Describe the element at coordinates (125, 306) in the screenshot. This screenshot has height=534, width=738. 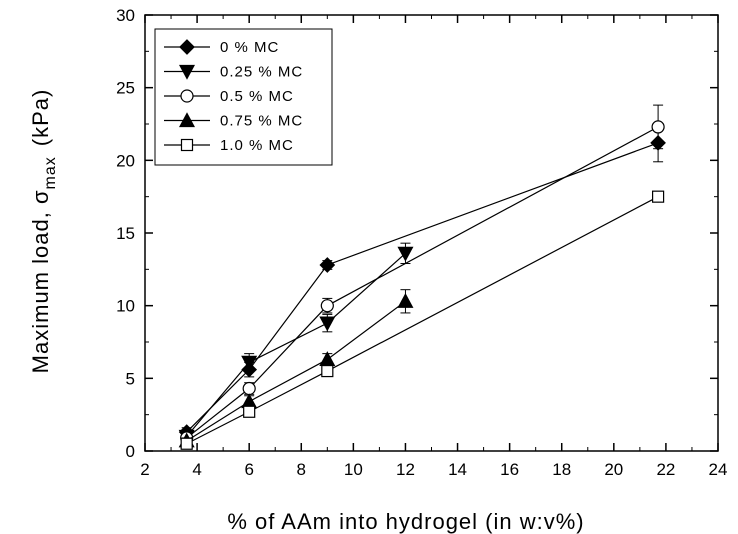
I see `y-tick-label: 10` at that location.